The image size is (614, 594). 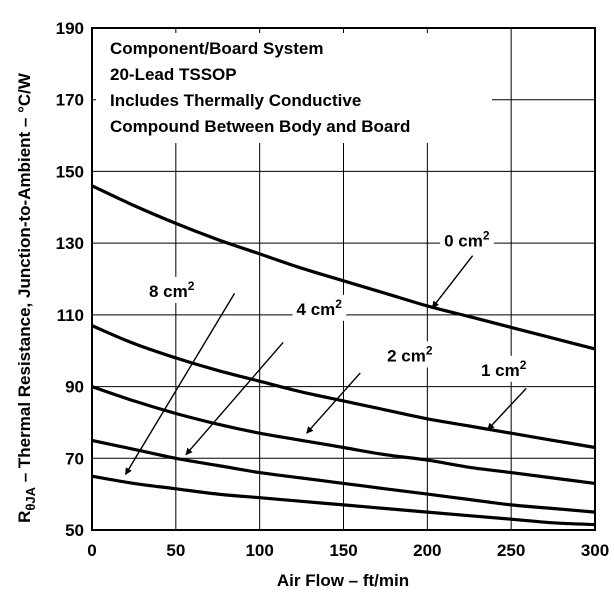 I want to click on series-label-1: 1 cm2, so click(x=504, y=369).